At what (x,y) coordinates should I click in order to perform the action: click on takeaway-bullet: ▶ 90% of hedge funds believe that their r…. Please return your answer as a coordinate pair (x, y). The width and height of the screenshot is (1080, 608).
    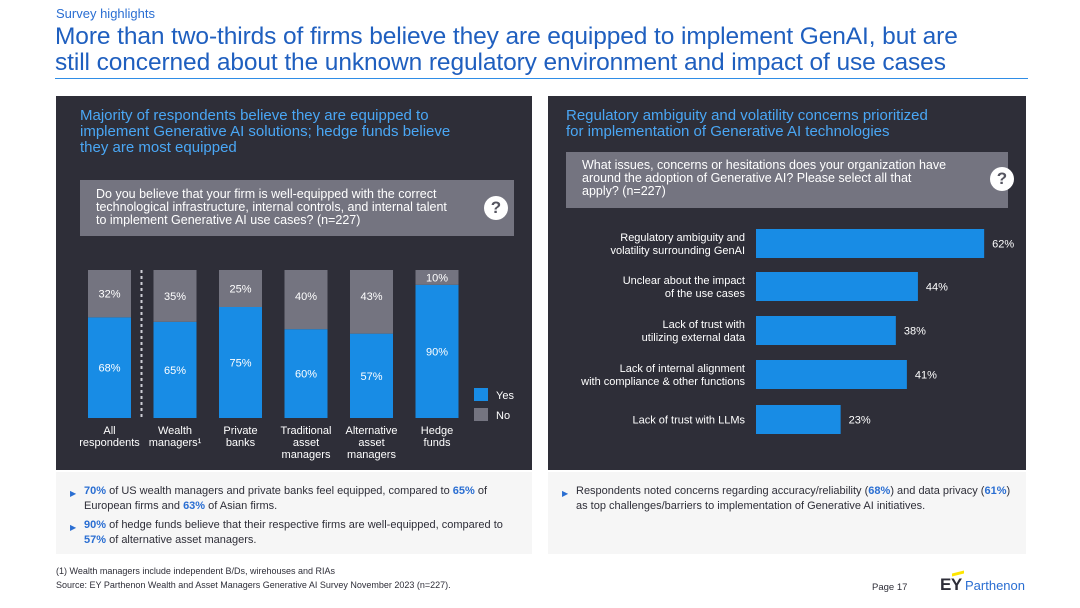
    Looking at the image, I should click on (296, 533).